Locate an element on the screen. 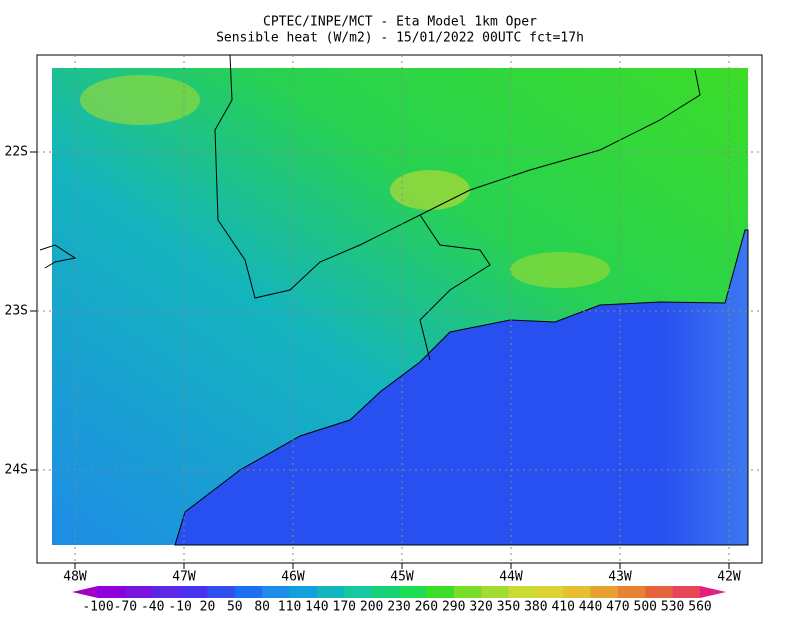 This screenshot has height=618, width=800. lon-label: 48W is located at coordinates (75, 577).